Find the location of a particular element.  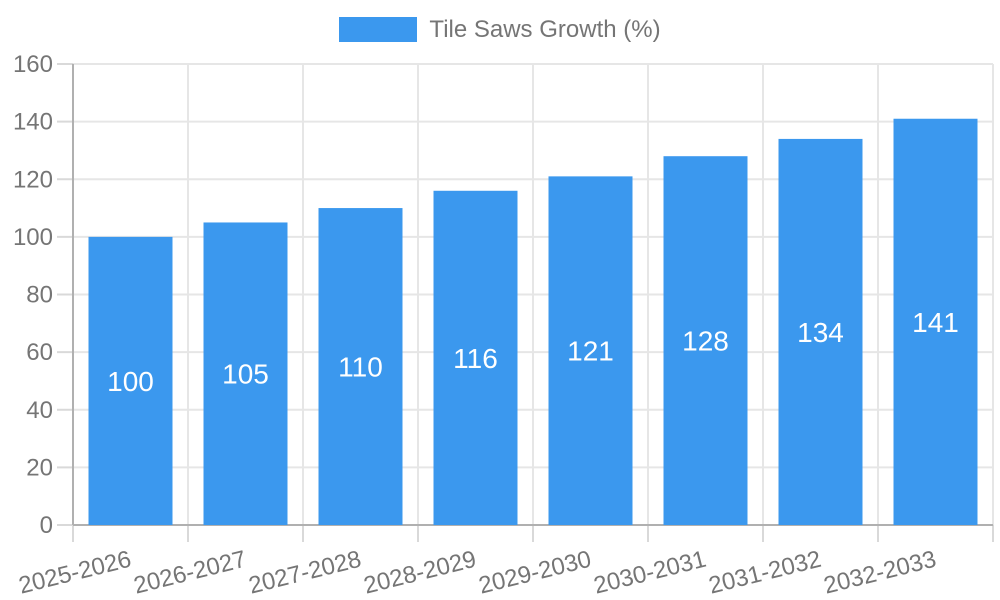

y-axis-label: 0 is located at coordinates (46, 525).